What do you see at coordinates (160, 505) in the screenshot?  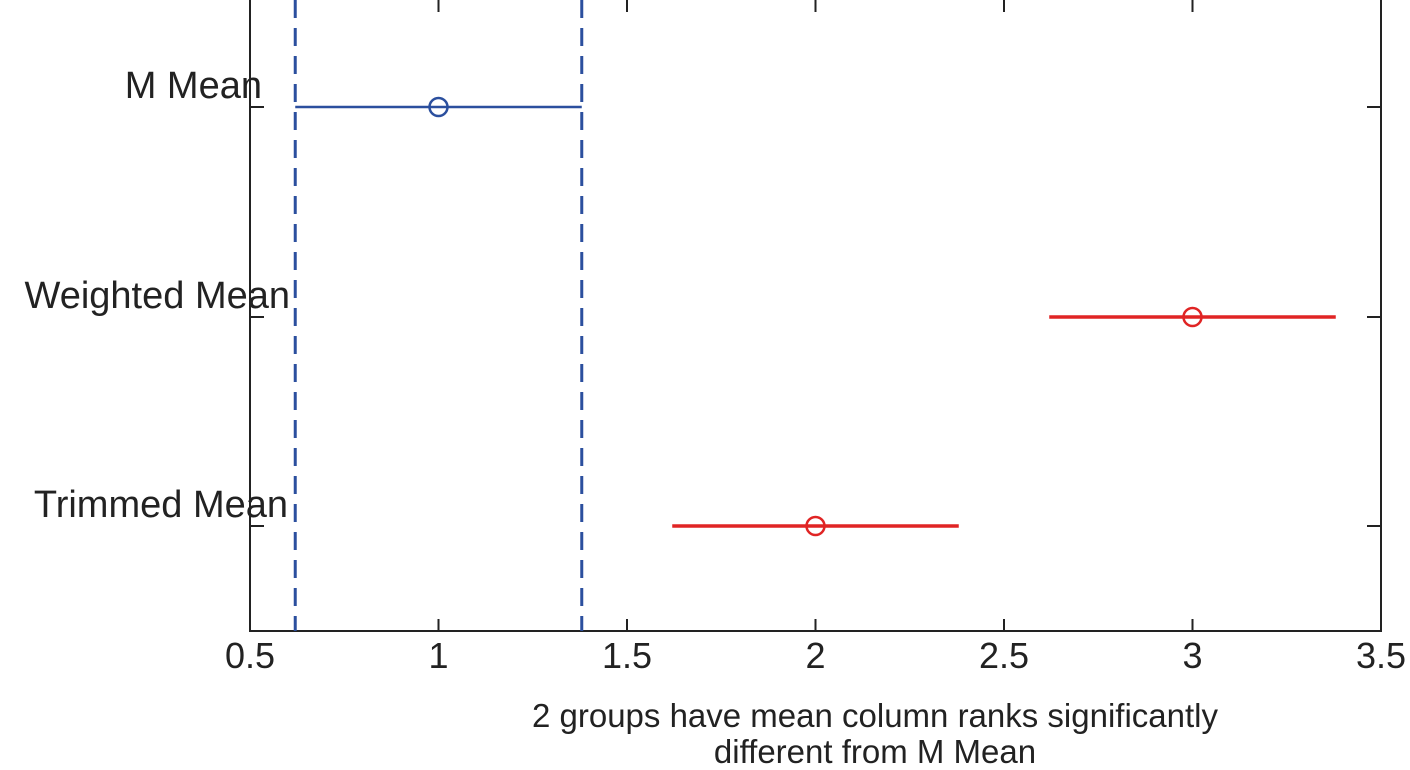 I see `y-tick-label-3: Trimmed Mean` at bounding box center [160, 505].